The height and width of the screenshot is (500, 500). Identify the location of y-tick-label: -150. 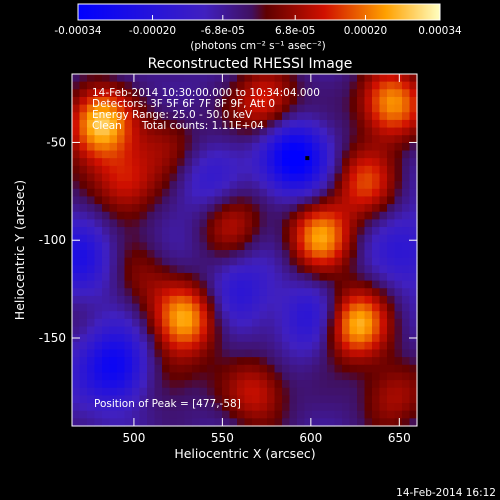
(52, 338).